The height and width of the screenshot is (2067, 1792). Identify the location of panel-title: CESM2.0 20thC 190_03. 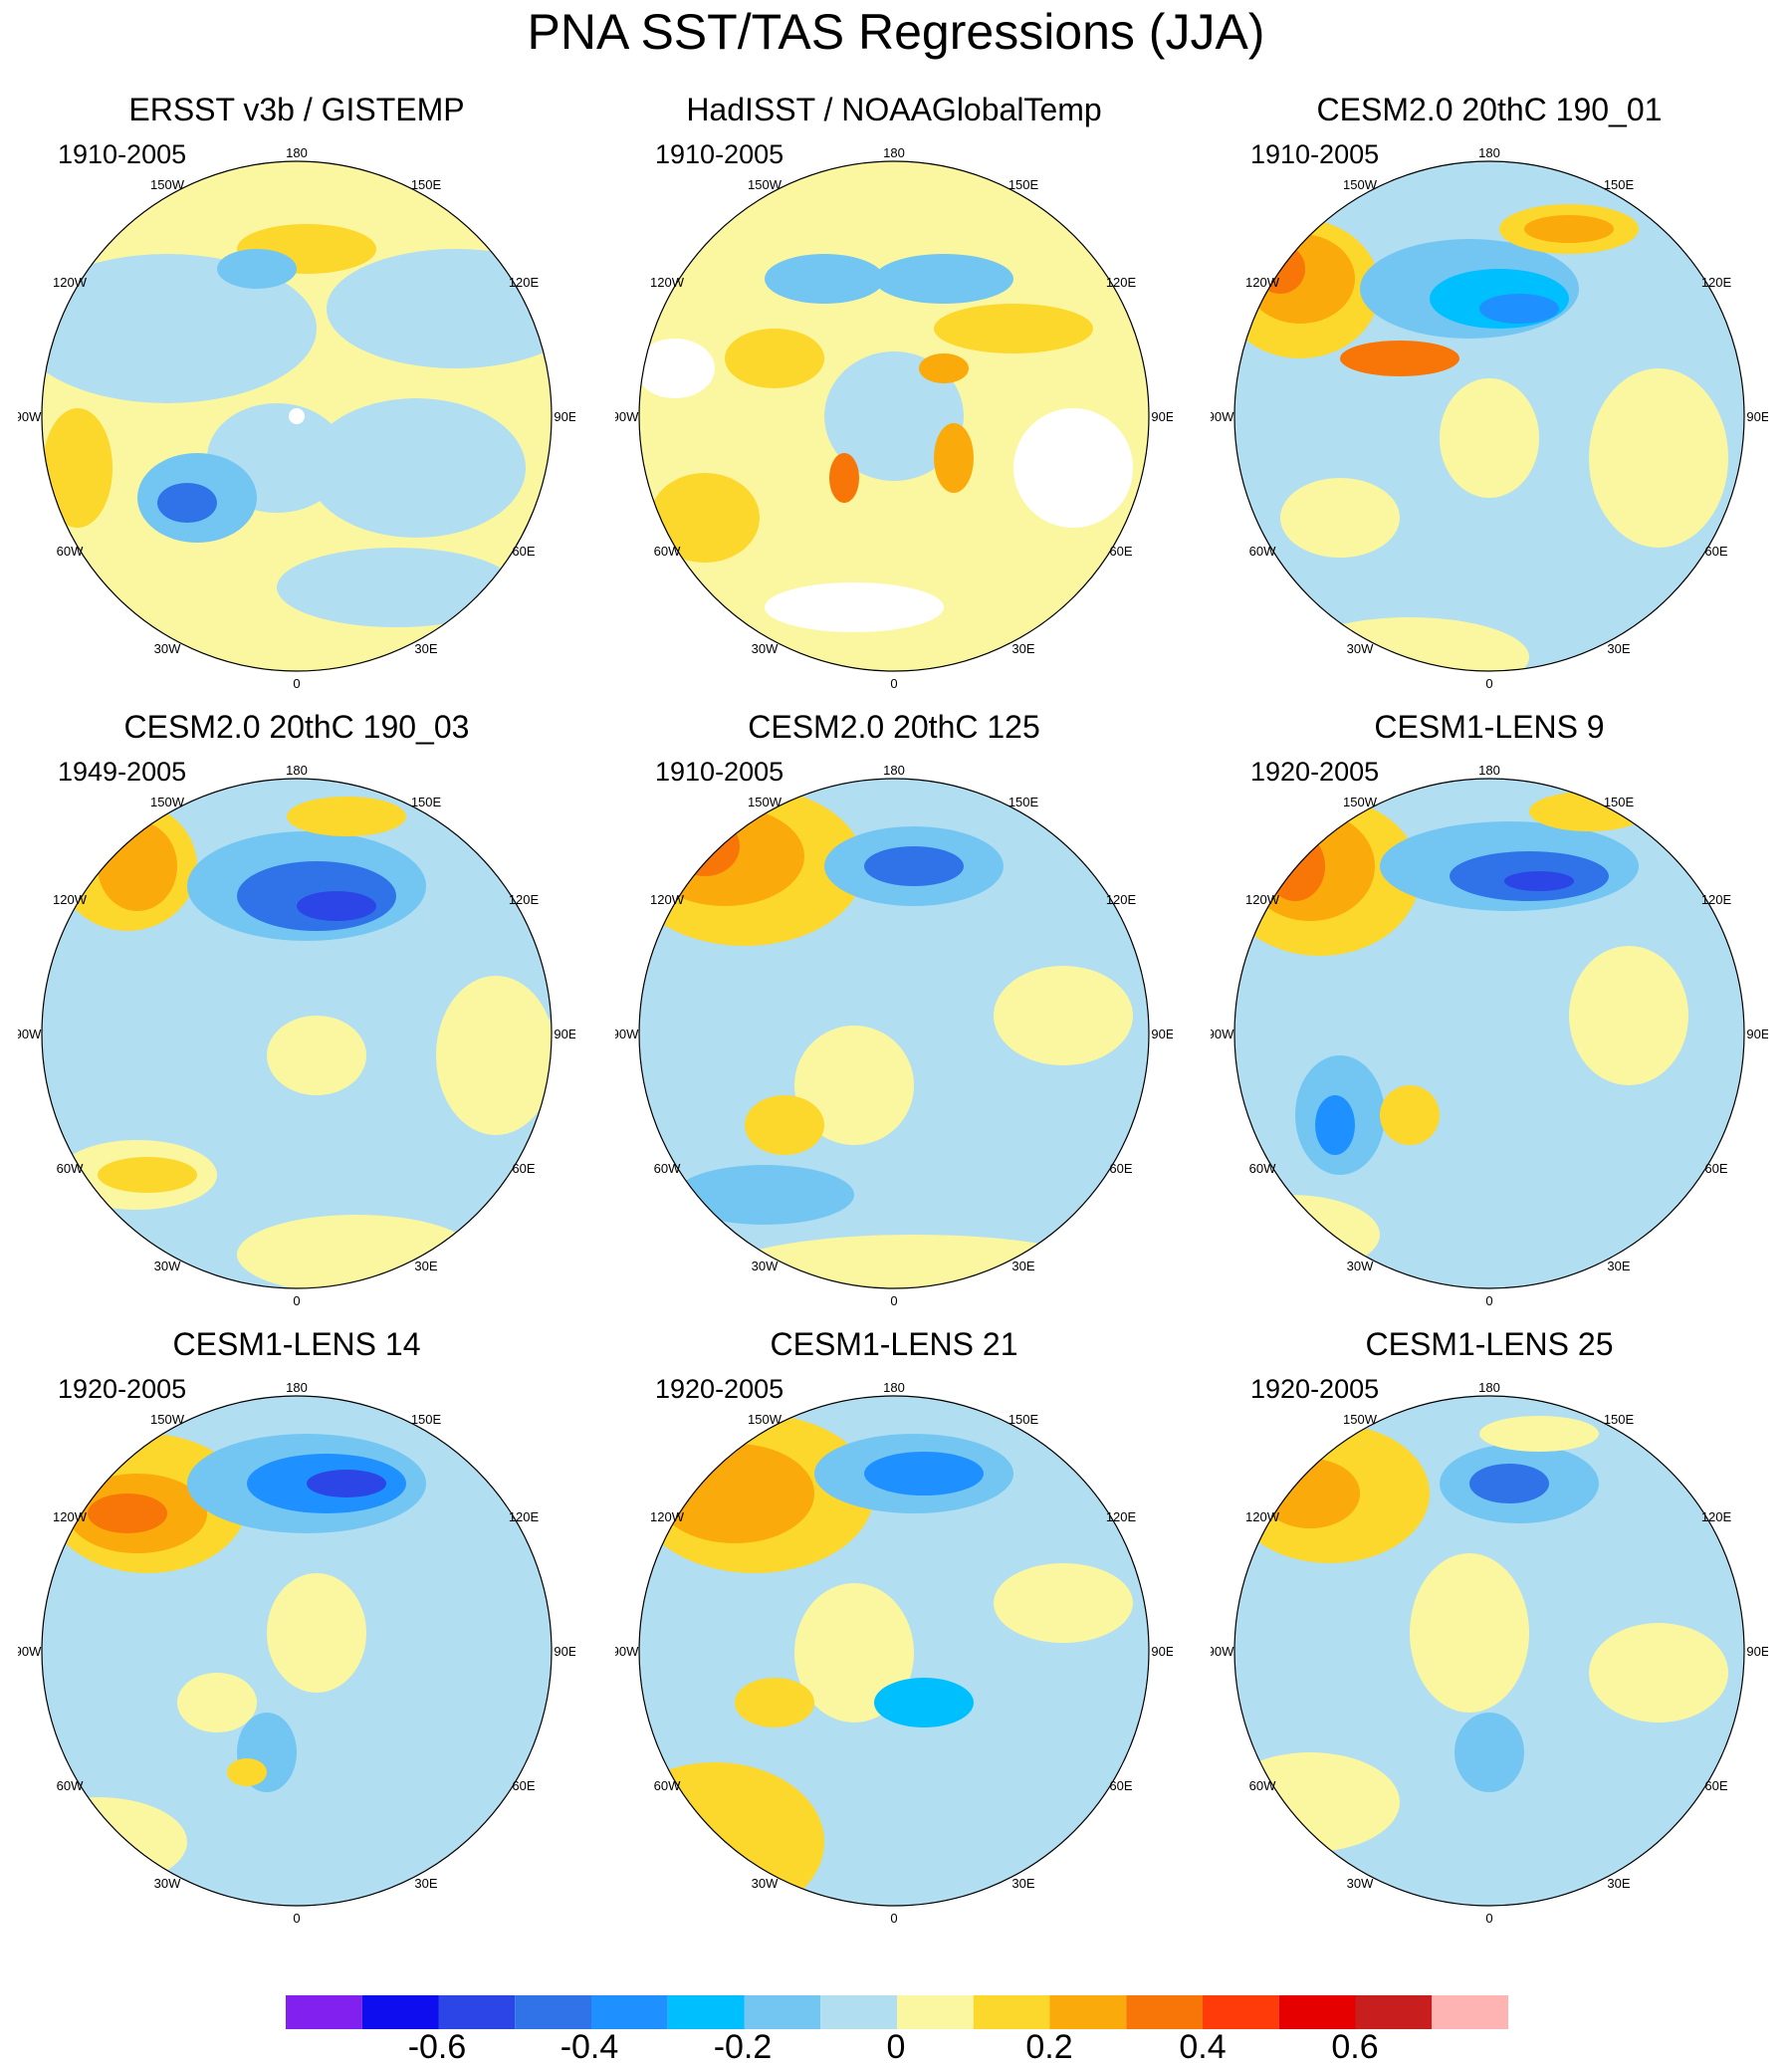
(296, 727).